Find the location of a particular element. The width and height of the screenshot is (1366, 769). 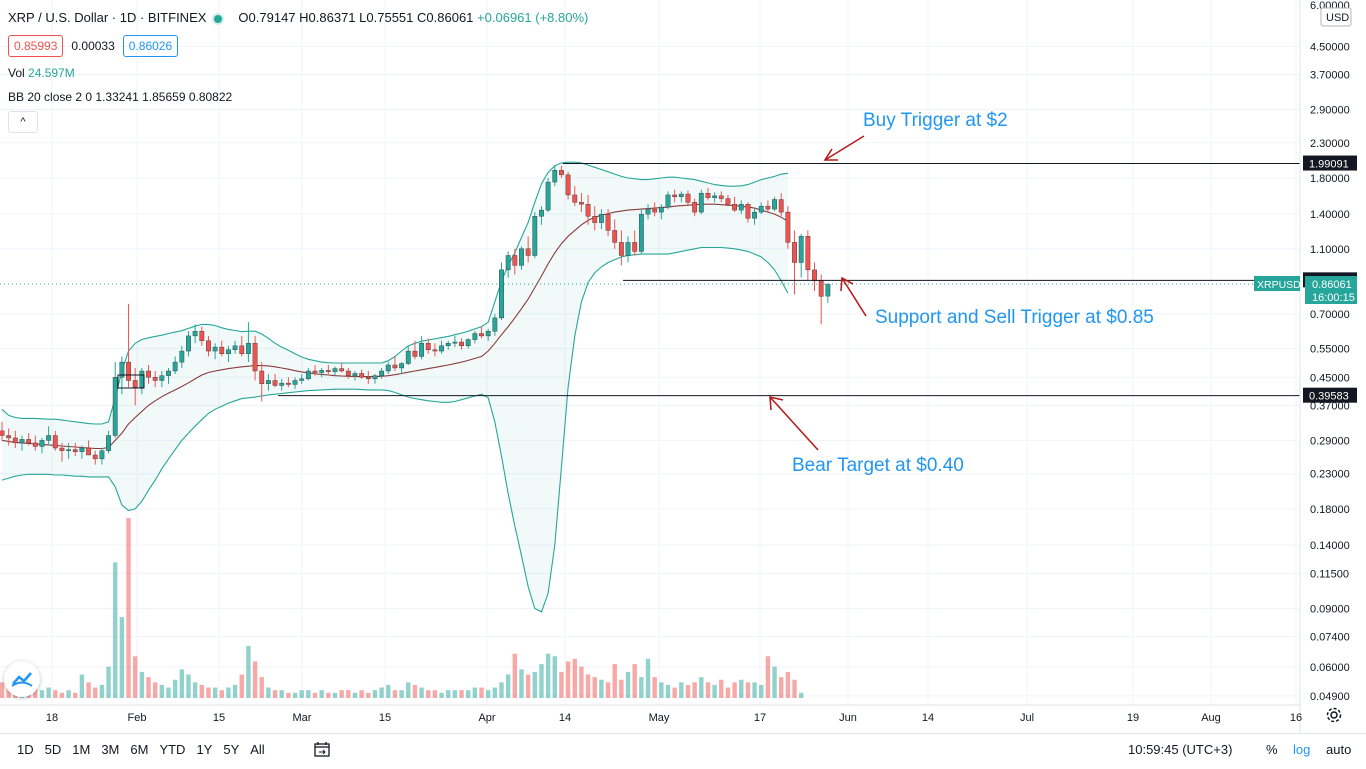

y-tick-label: 3.70000 is located at coordinates (1330, 75).